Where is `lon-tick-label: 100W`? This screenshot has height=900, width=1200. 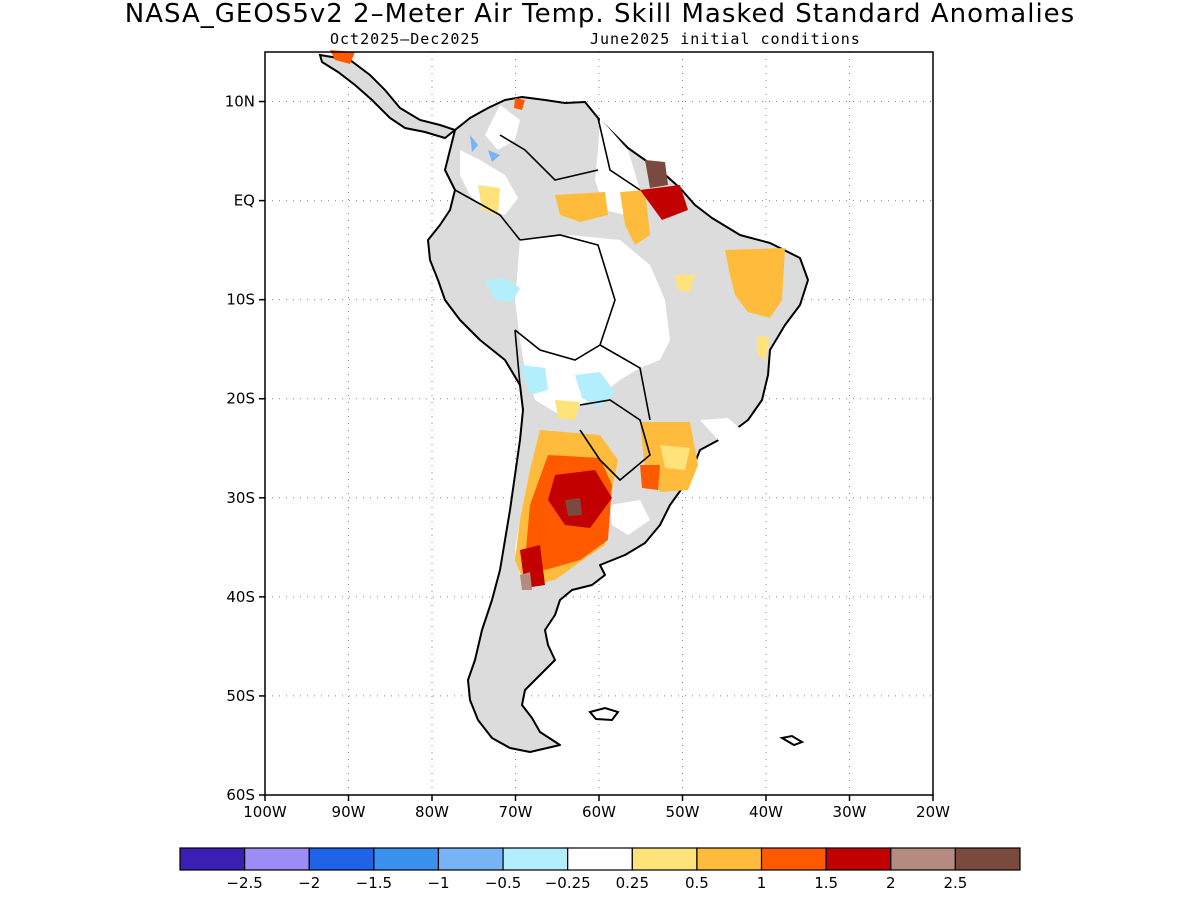
lon-tick-label: 100W is located at coordinates (265, 812).